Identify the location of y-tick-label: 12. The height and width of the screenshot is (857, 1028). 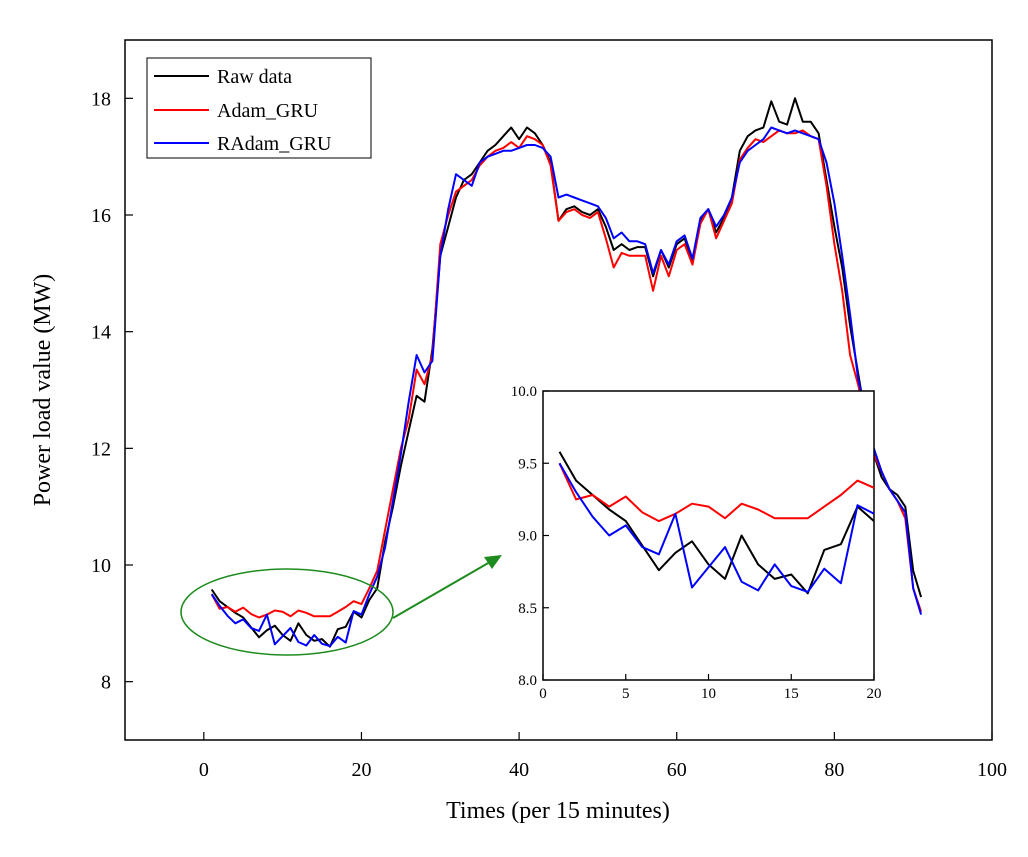
(101, 449).